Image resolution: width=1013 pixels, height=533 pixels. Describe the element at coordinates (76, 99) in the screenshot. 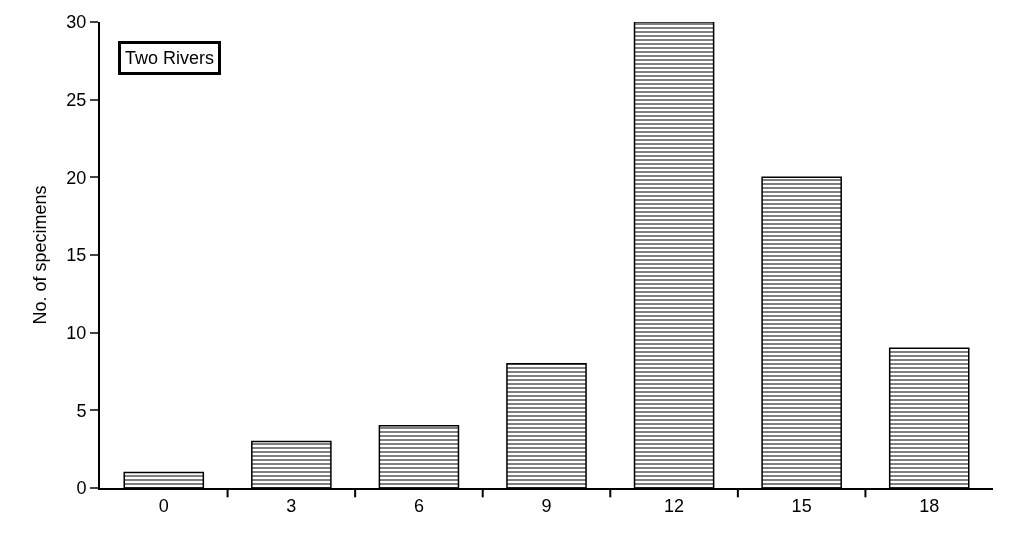

I see `y-tick-label: 25` at that location.